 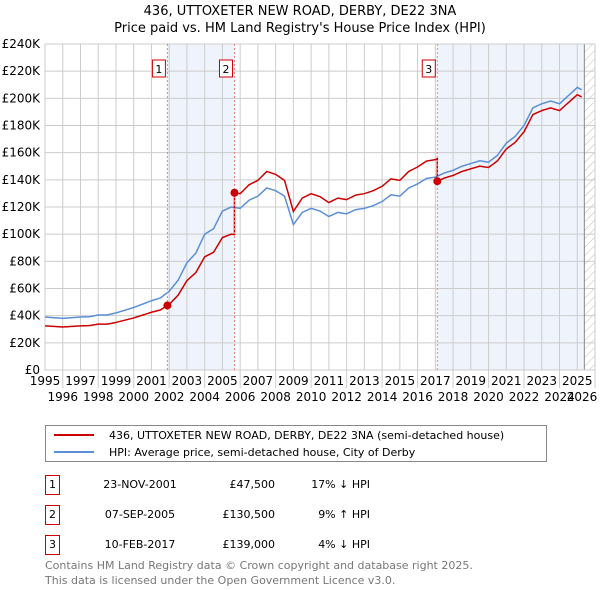 What do you see at coordinates (204, 397) in the screenshot?
I see `x-tick-label: 2004` at bounding box center [204, 397].